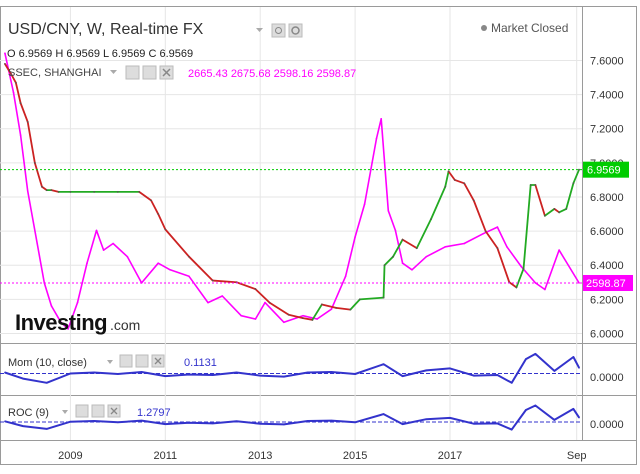 This screenshot has height=474, width=640. What do you see at coordinates (47, 363) in the screenshot?
I see `mom-title: Mom (10, close)` at bounding box center [47, 363].